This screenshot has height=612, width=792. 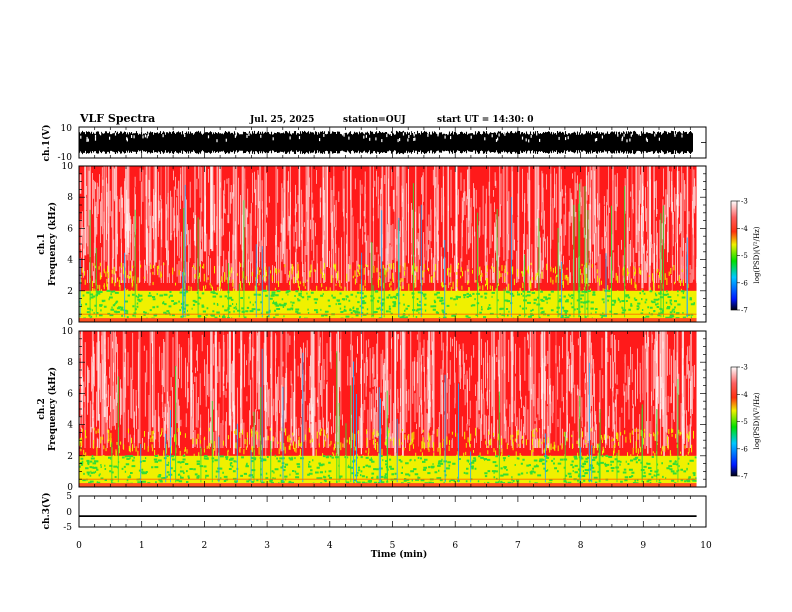 What do you see at coordinates (388, 320) in the screenshot?
I see `ch1-spectrogram-band-floor` at bounding box center [388, 320].